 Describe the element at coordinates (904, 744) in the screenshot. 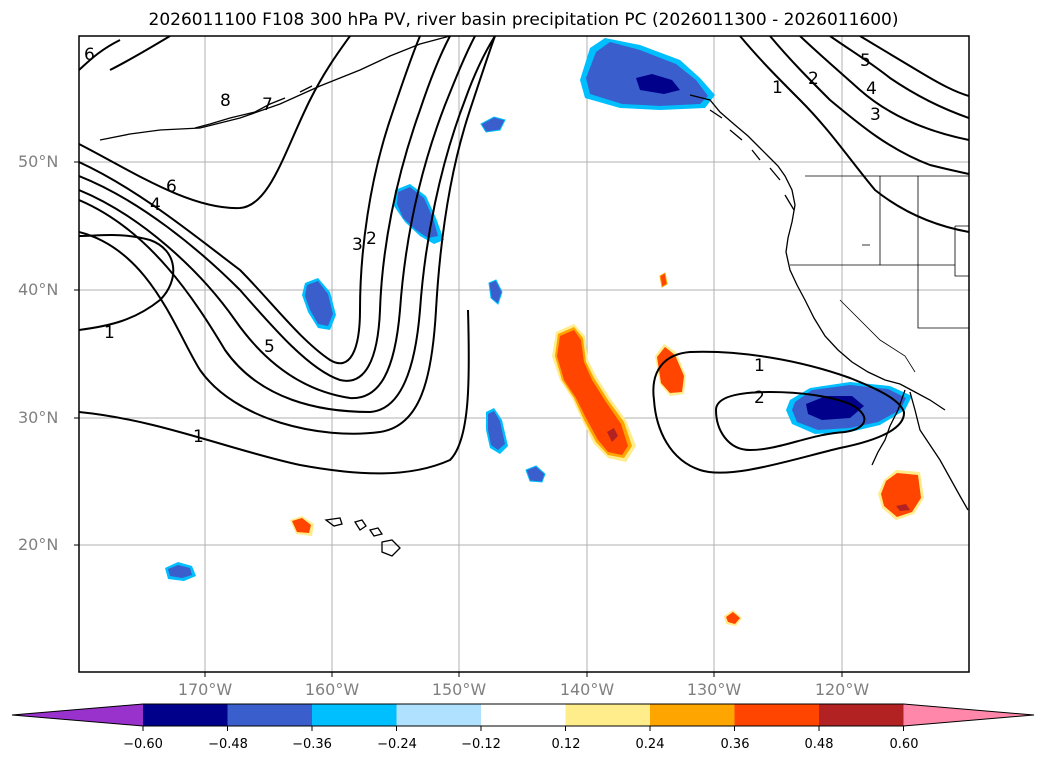

I see `colorbar-tick-label: 0.60` at that location.